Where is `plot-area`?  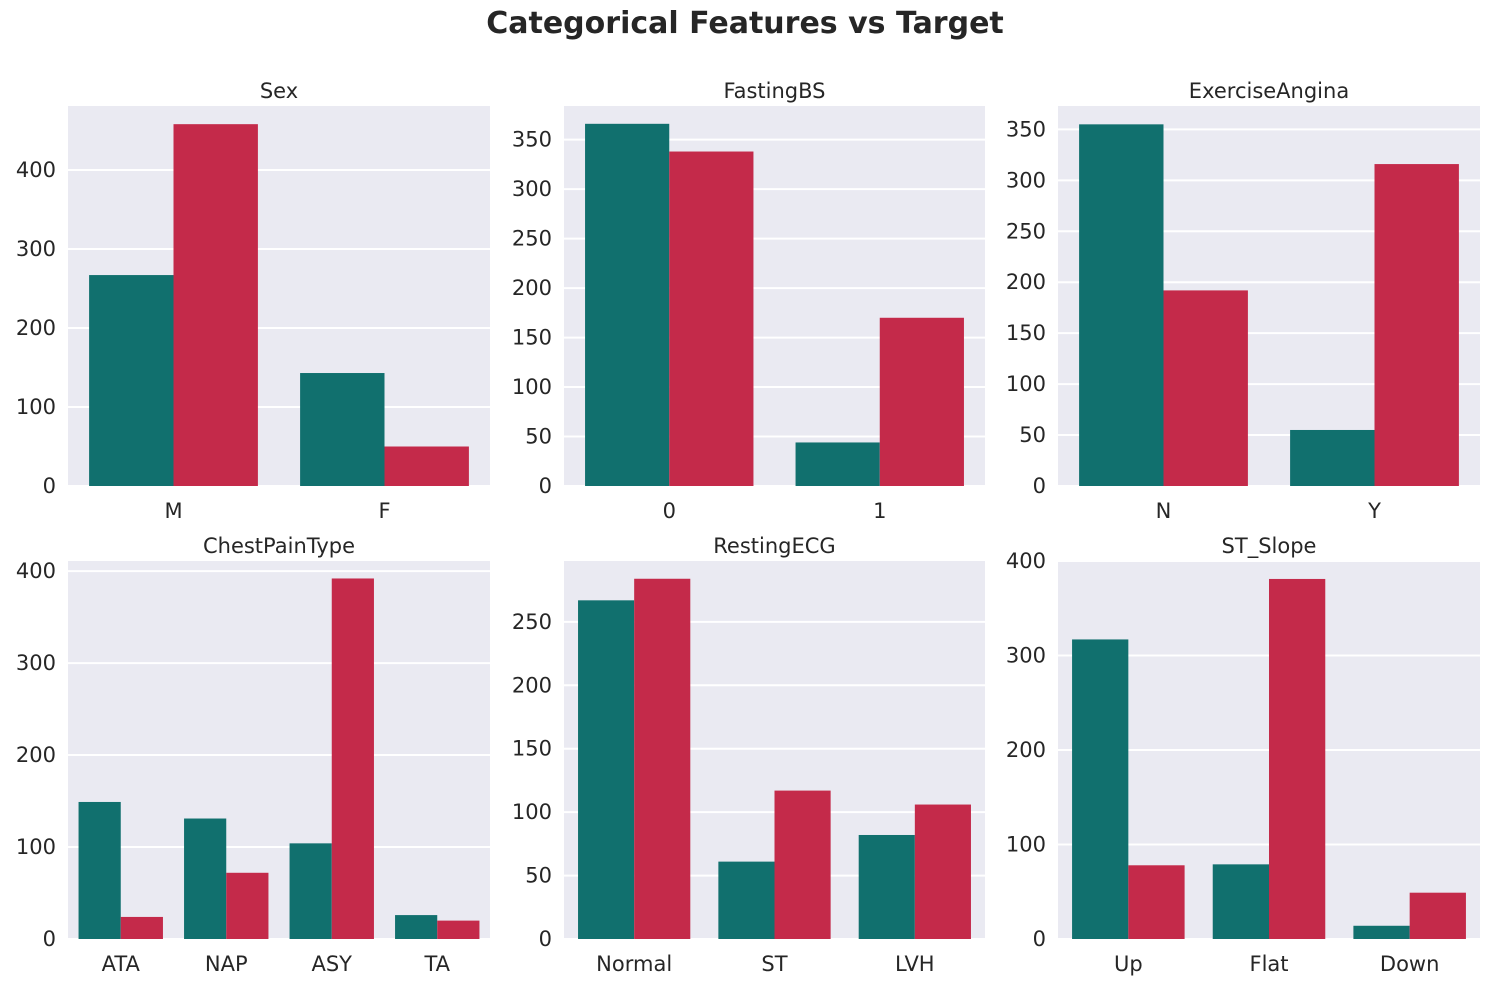 plot-area is located at coordinates (279, 750).